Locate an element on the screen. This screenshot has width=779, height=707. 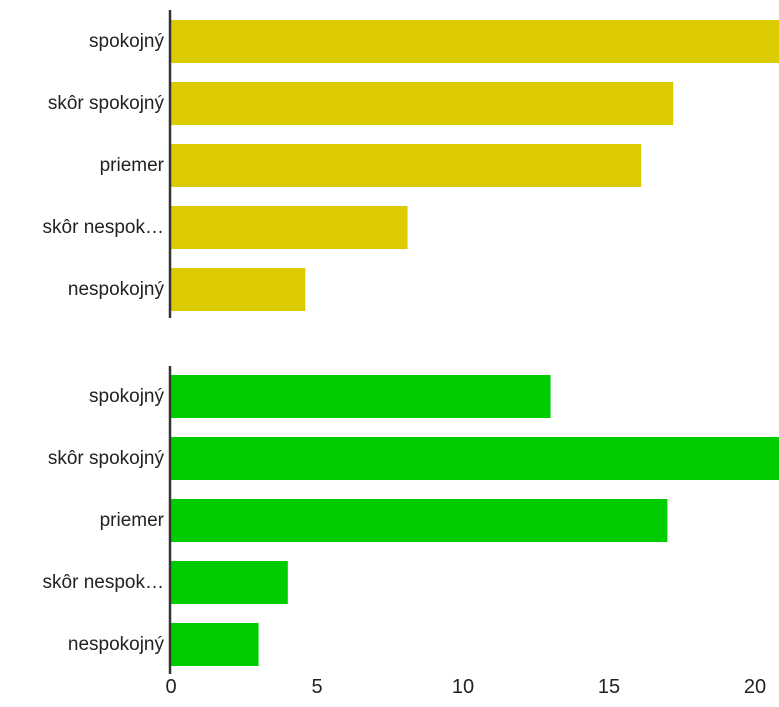
x-tick-label: 15 is located at coordinates (609, 687).